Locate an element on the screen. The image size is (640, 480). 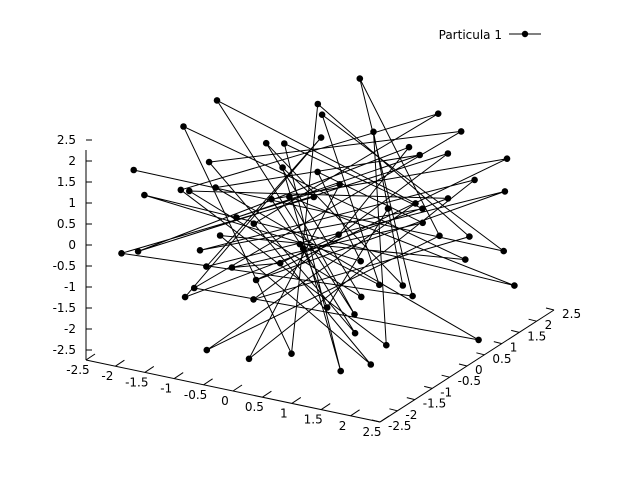
x-tick-label: -0.5 is located at coordinates (195, 395).